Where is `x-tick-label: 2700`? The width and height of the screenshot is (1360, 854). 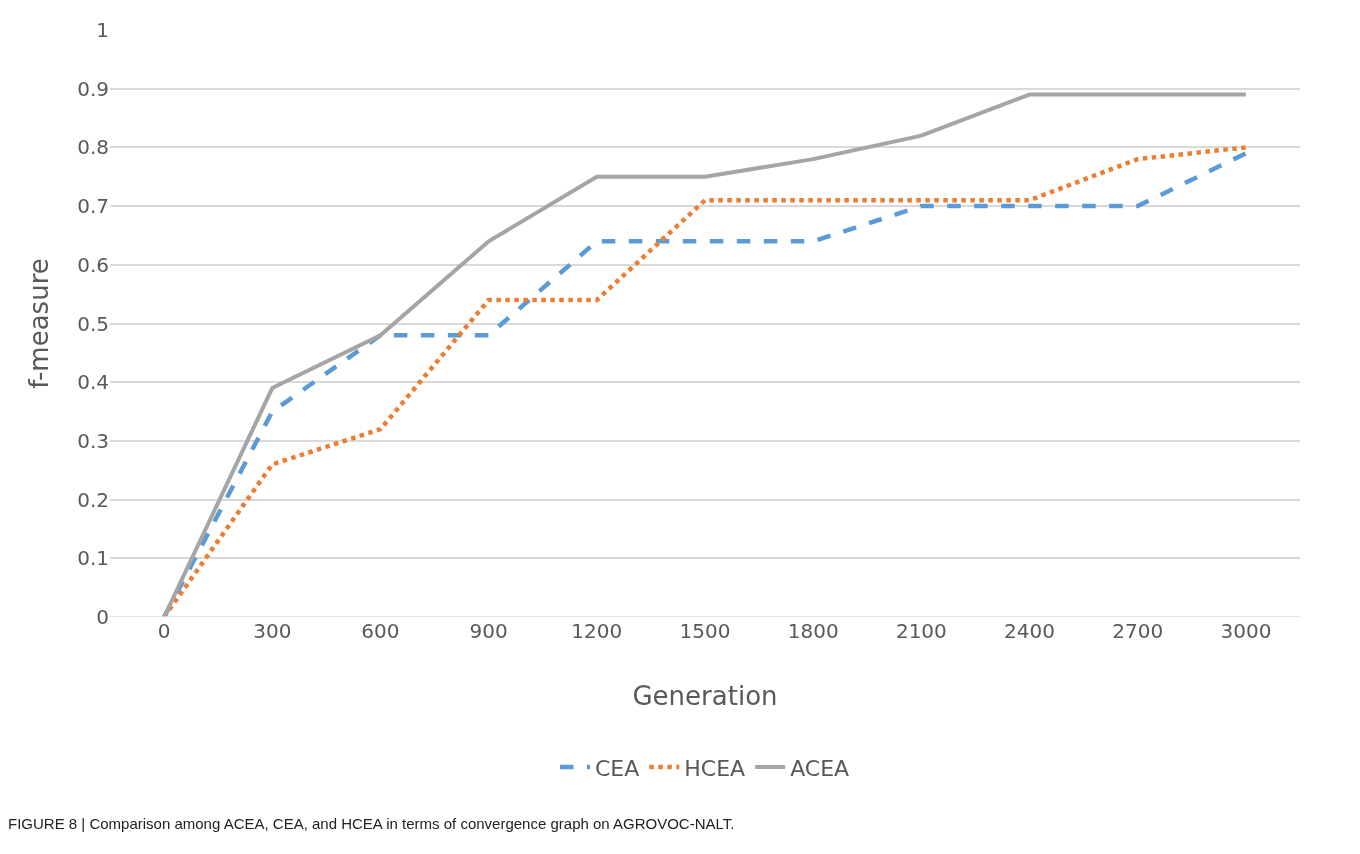 x-tick-label: 2700 is located at coordinates (1138, 631).